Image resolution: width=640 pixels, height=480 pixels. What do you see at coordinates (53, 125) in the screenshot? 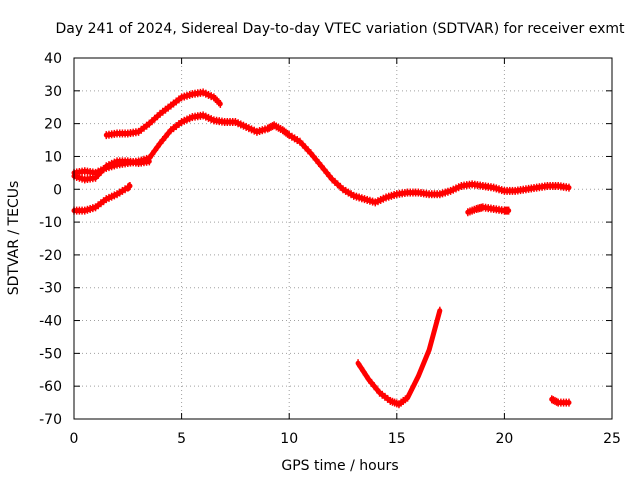
I see `y-tick-label: 20` at bounding box center [53, 125].